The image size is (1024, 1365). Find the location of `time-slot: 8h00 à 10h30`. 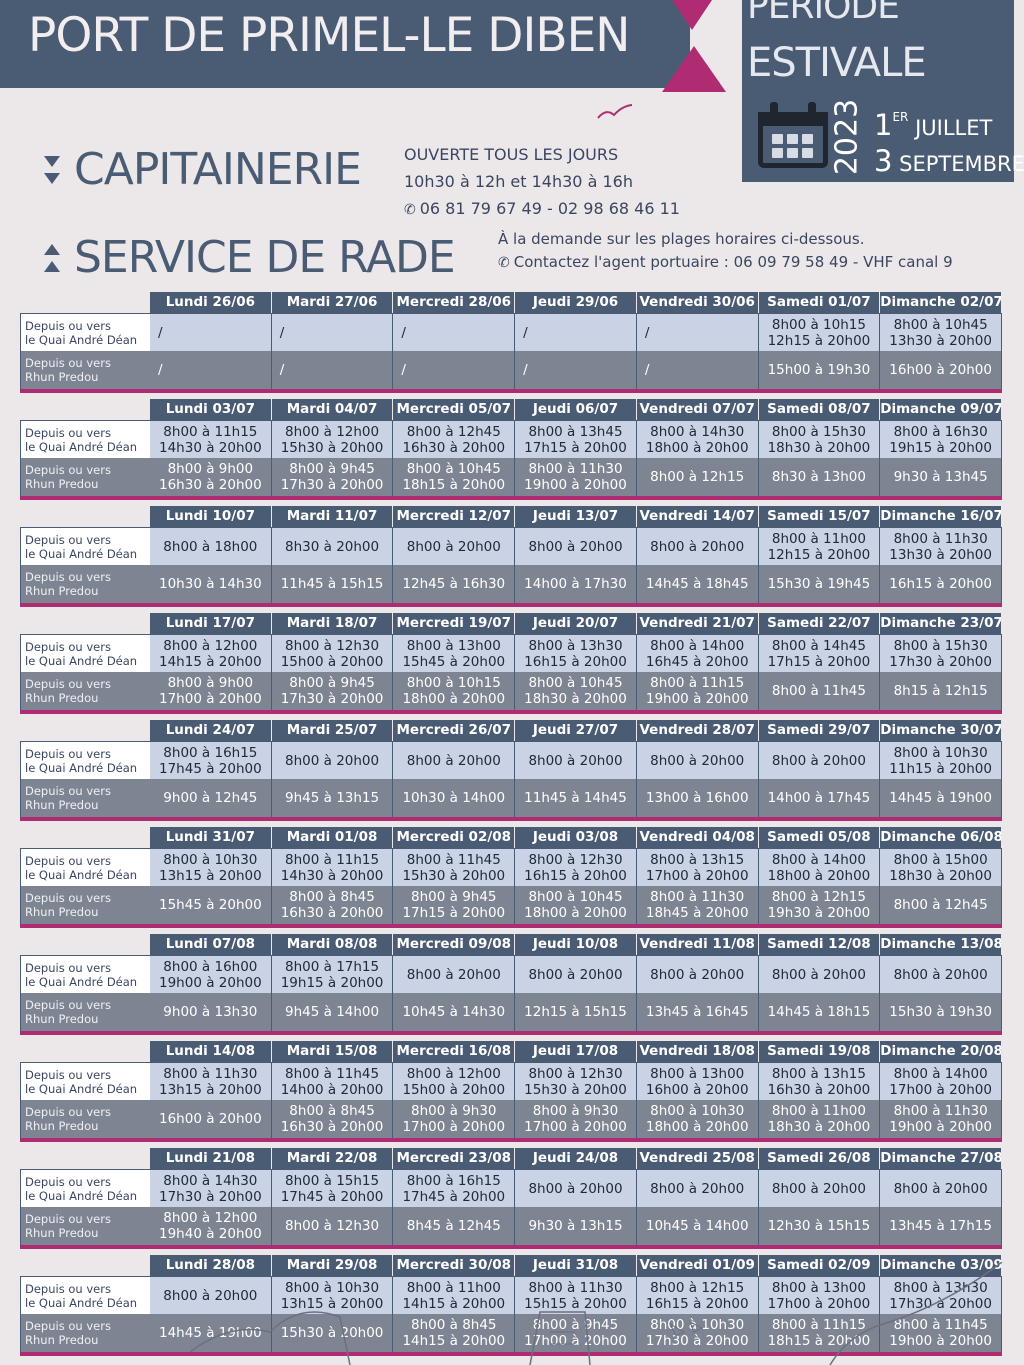

time-slot: 8h00 à 10h30 is located at coordinates (332, 1287).